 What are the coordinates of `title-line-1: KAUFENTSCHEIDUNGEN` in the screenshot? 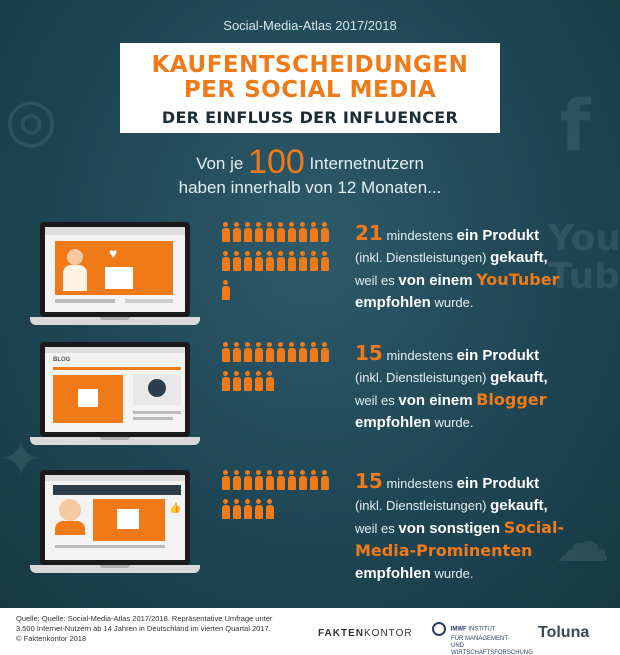 It's located at (310, 65).